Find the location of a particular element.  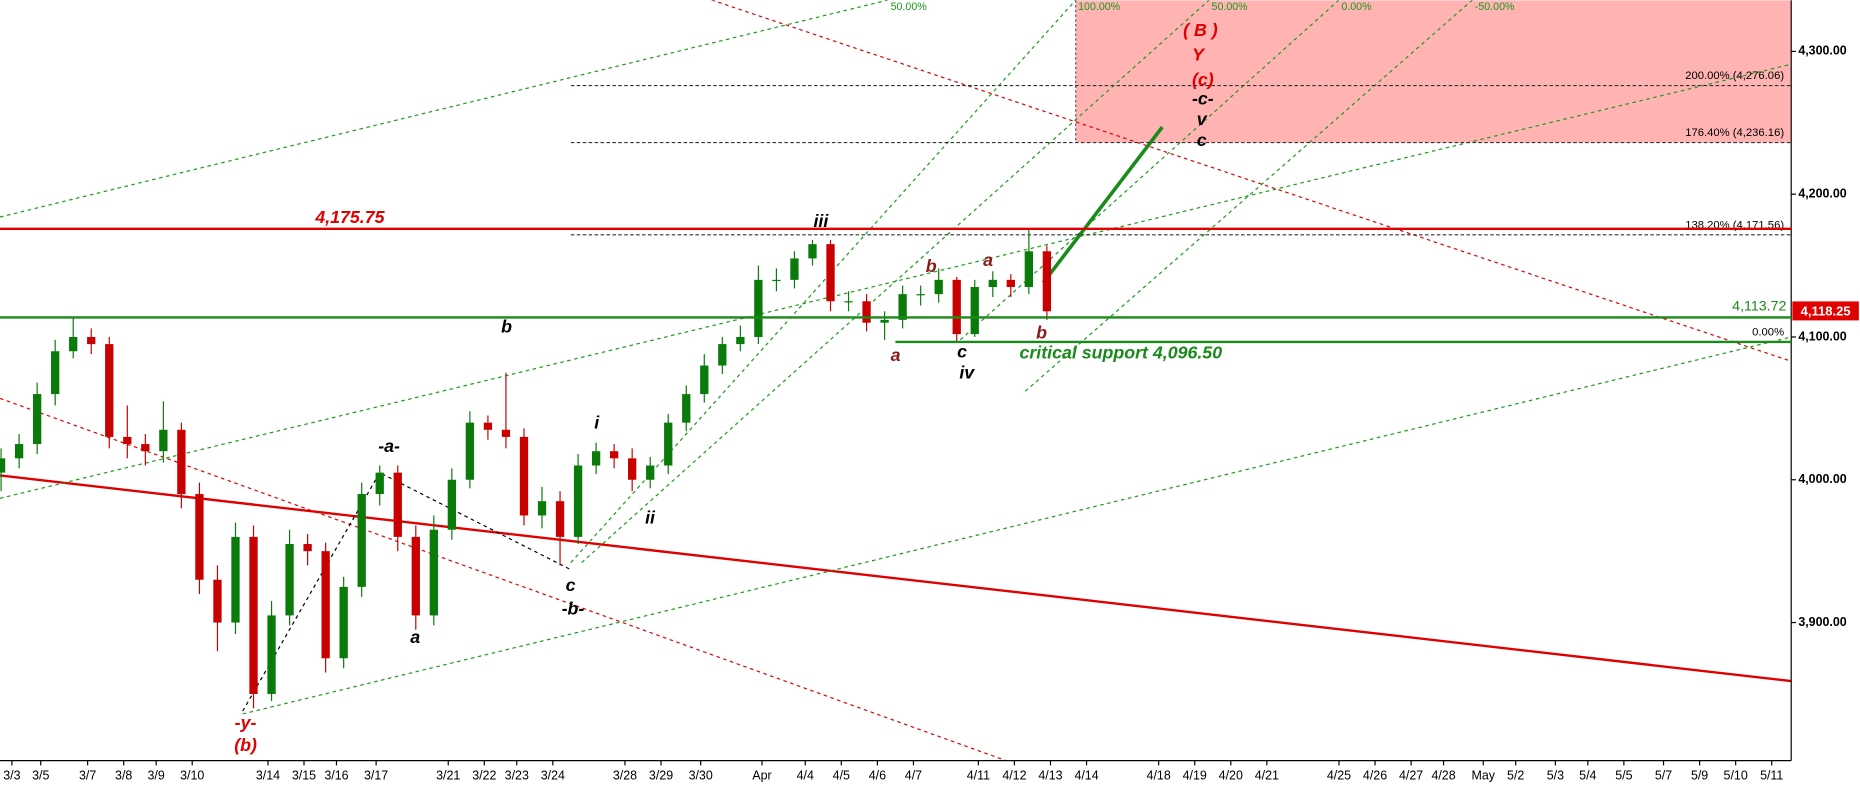

wave-label: -c- is located at coordinates (1203, 99).